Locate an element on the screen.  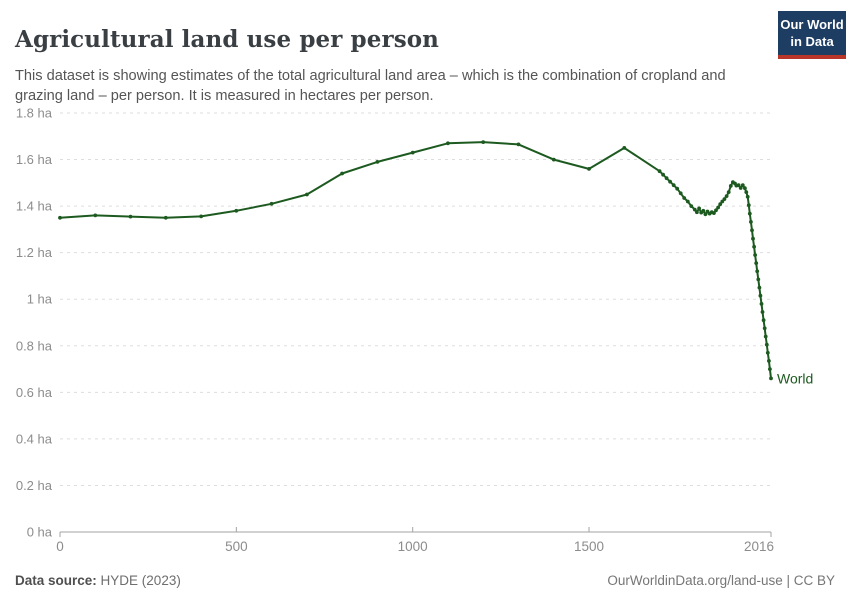
series-entity-label: World is located at coordinates (795, 378).